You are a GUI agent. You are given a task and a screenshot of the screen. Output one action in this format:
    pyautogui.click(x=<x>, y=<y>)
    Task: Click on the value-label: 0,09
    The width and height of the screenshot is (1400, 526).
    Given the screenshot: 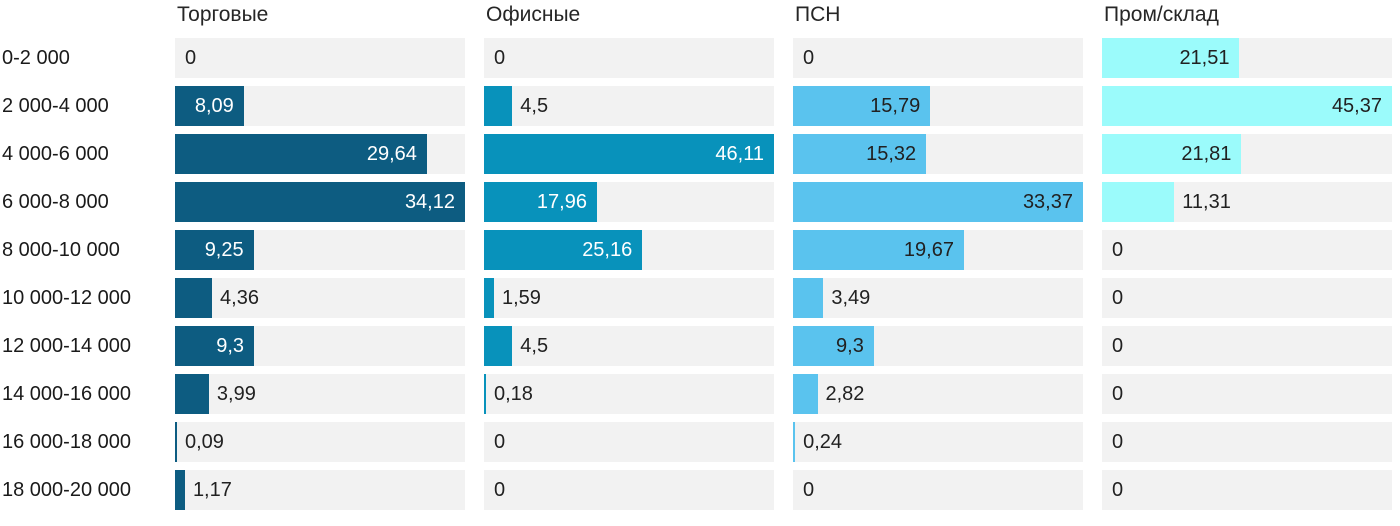 What is the action you would take?
    pyautogui.click(x=204, y=441)
    